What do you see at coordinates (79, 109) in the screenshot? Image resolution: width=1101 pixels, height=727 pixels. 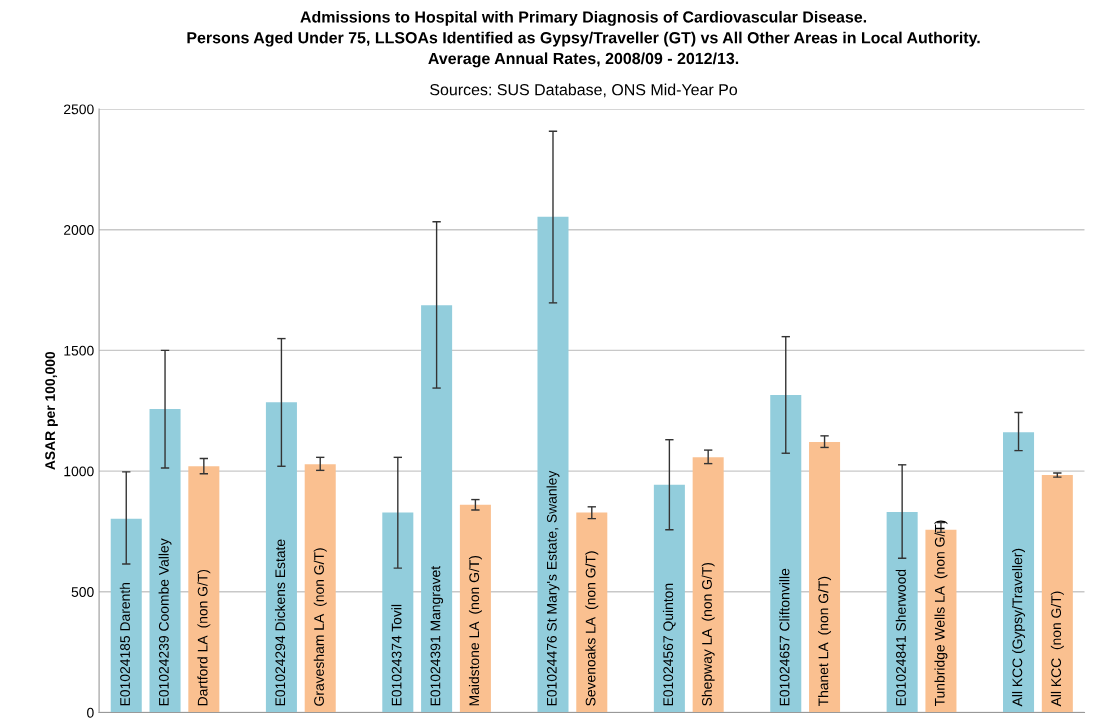 I see `y-tick-label: 2500` at bounding box center [79, 109].